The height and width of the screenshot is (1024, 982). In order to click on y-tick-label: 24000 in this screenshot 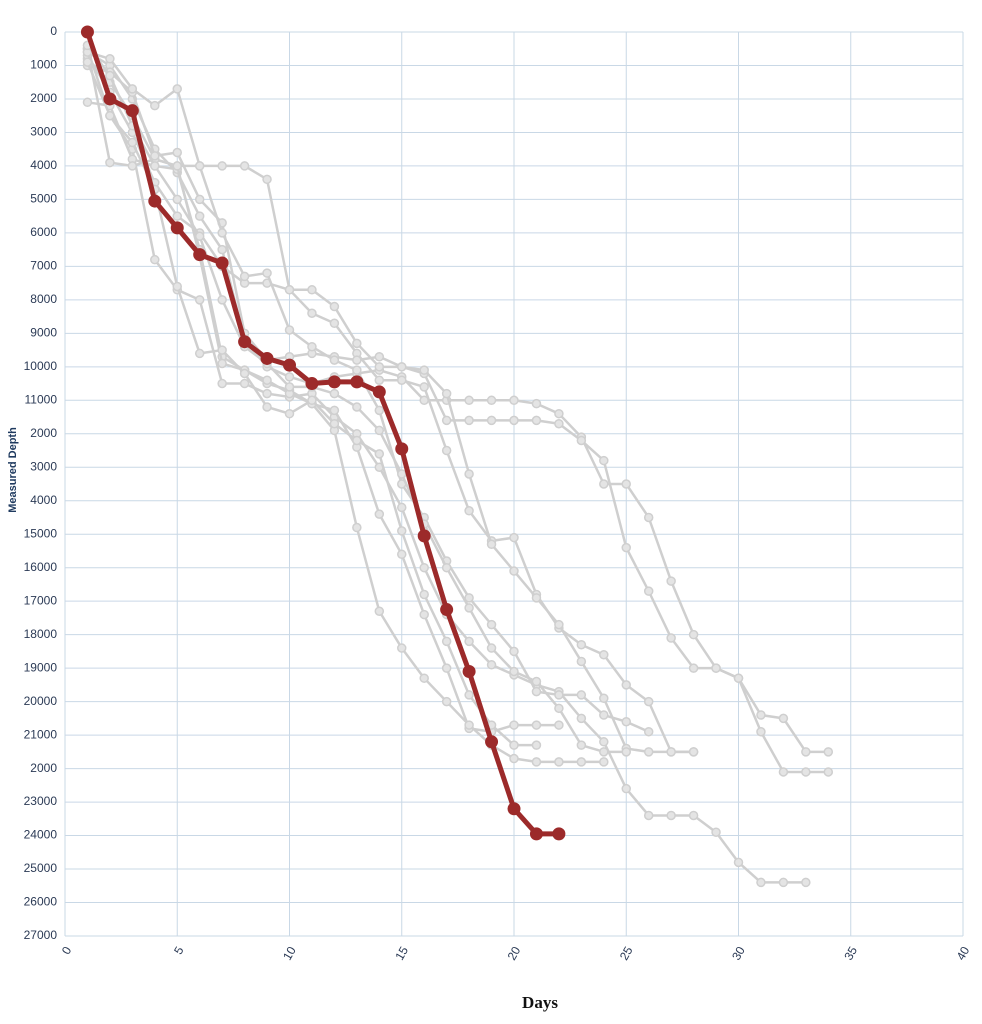, I will do `click(41, 835)`.